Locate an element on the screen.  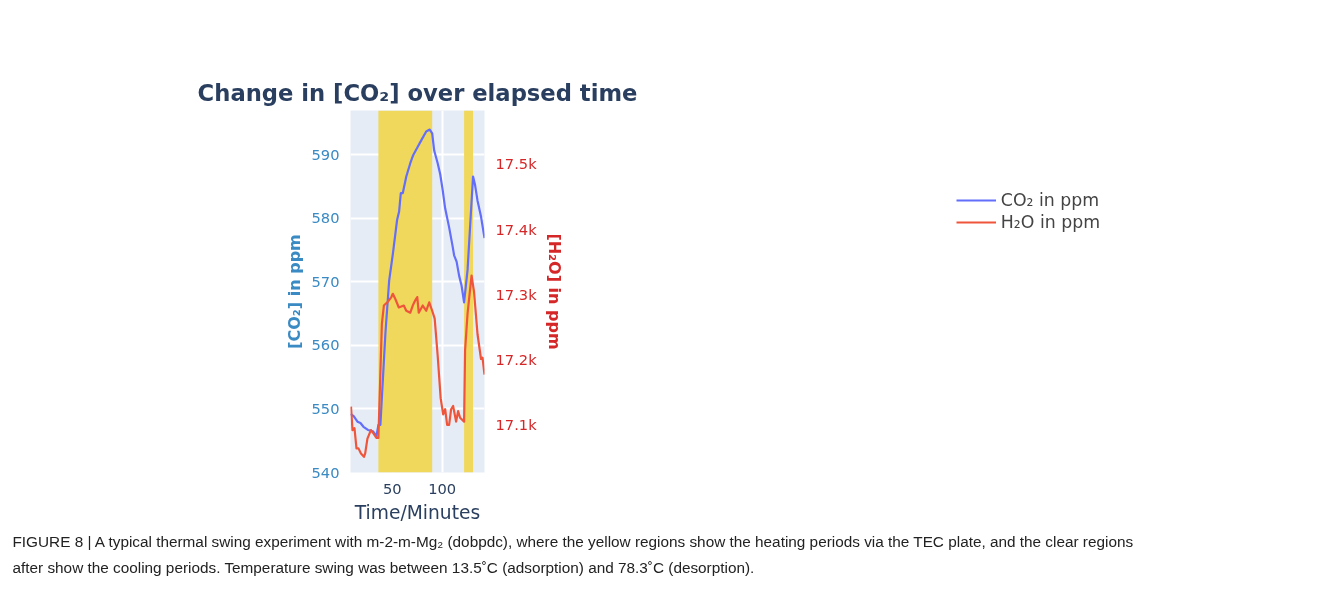
legend-label: CO₂ in ppm is located at coordinates (1050, 200).